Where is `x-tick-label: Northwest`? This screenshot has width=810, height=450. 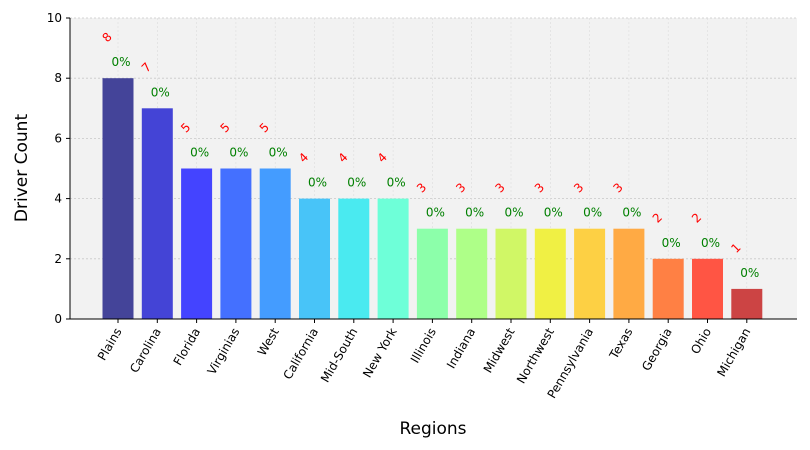 x-tick-label: Northwest is located at coordinates (535, 355).